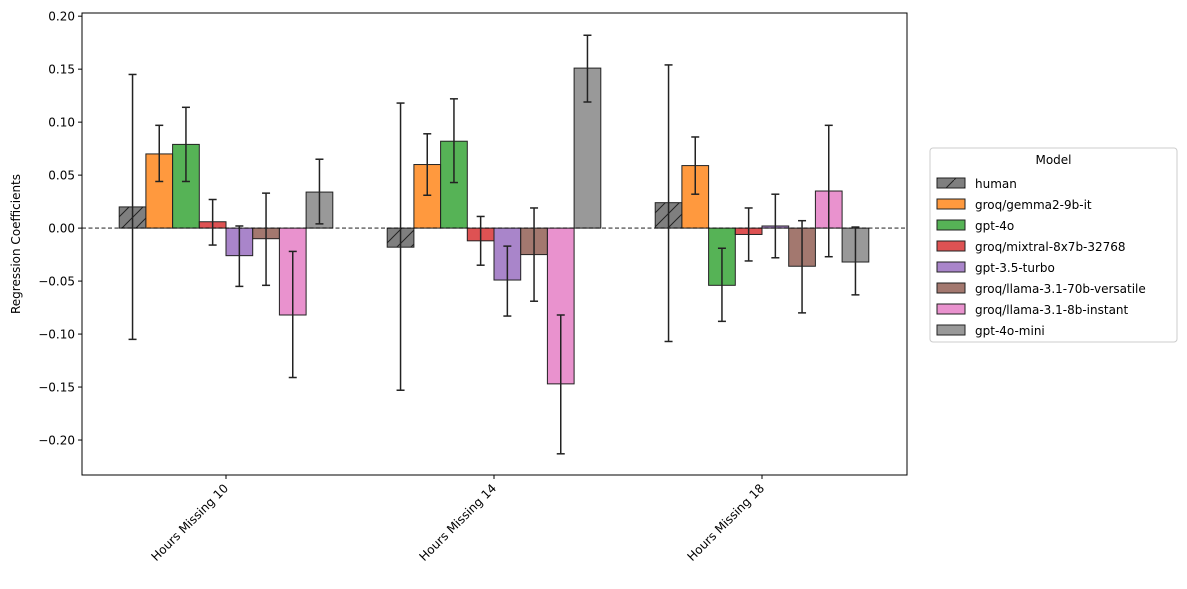 The width and height of the screenshot is (1187, 589). What do you see at coordinates (994, 226) in the screenshot?
I see `legend-label: gpt-4o` at bounding box center [994, 226].